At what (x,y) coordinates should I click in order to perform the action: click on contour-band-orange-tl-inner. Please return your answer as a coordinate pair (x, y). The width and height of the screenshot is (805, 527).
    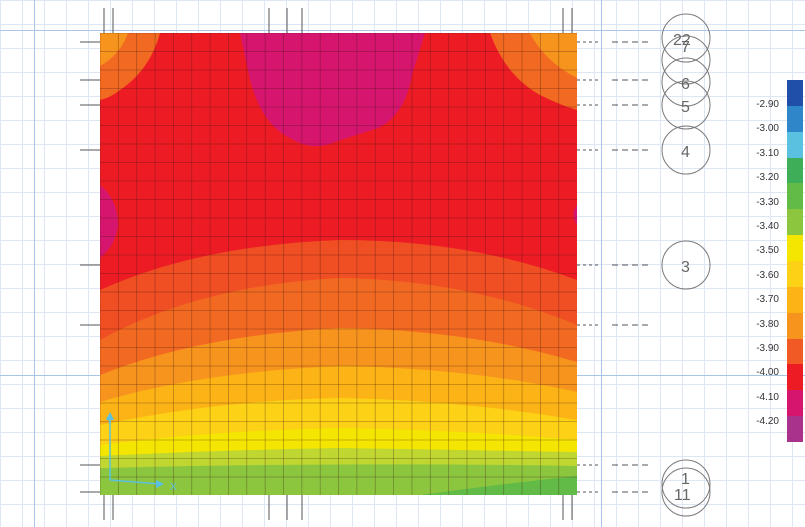
    Looking at the image, I should click on (114, 49).